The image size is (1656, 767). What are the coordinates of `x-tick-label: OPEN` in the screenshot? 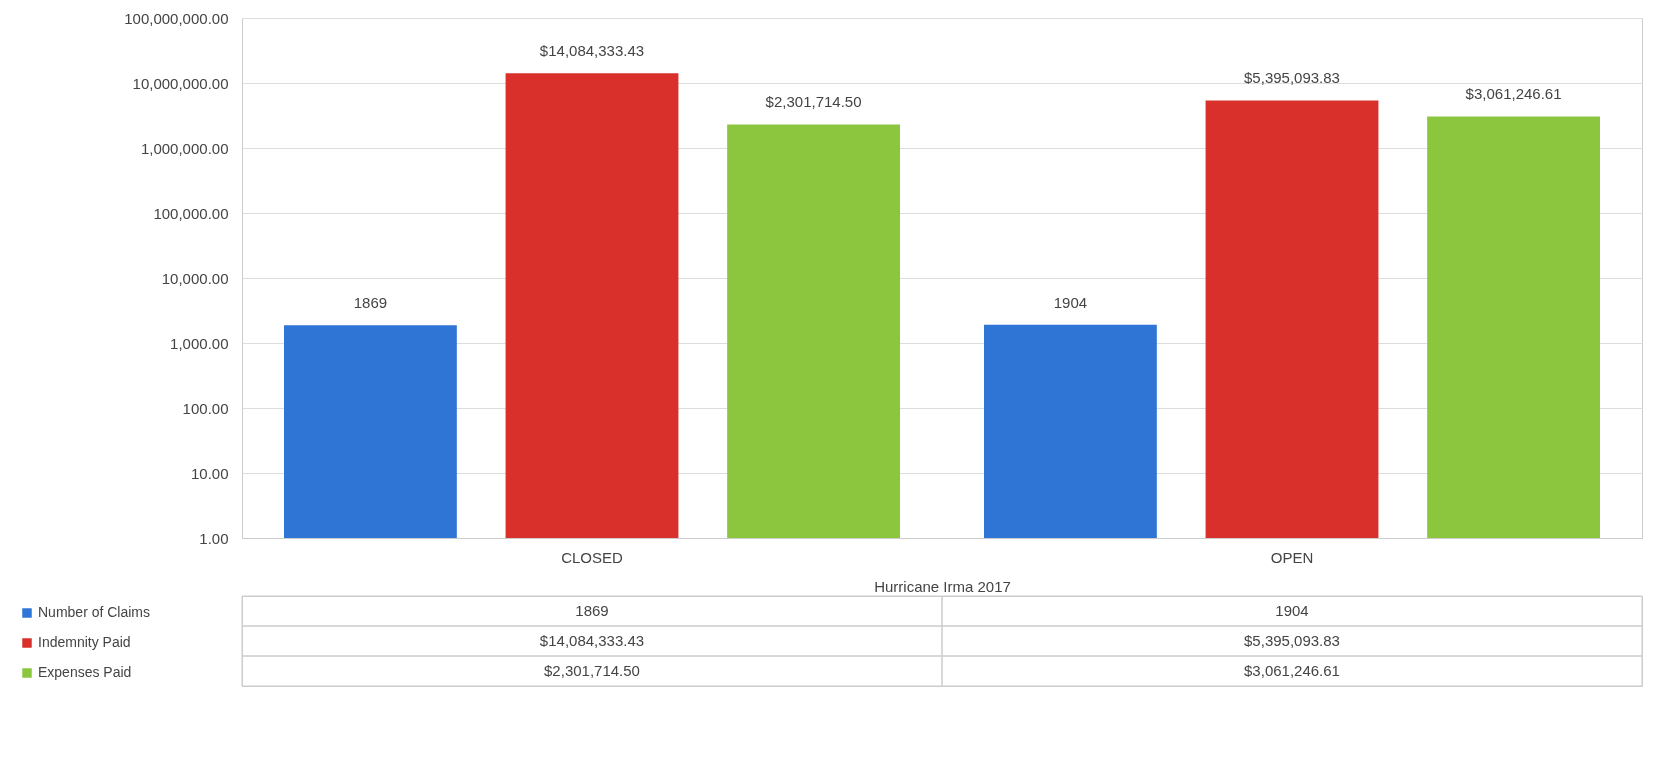 It's located at (1292, 557).